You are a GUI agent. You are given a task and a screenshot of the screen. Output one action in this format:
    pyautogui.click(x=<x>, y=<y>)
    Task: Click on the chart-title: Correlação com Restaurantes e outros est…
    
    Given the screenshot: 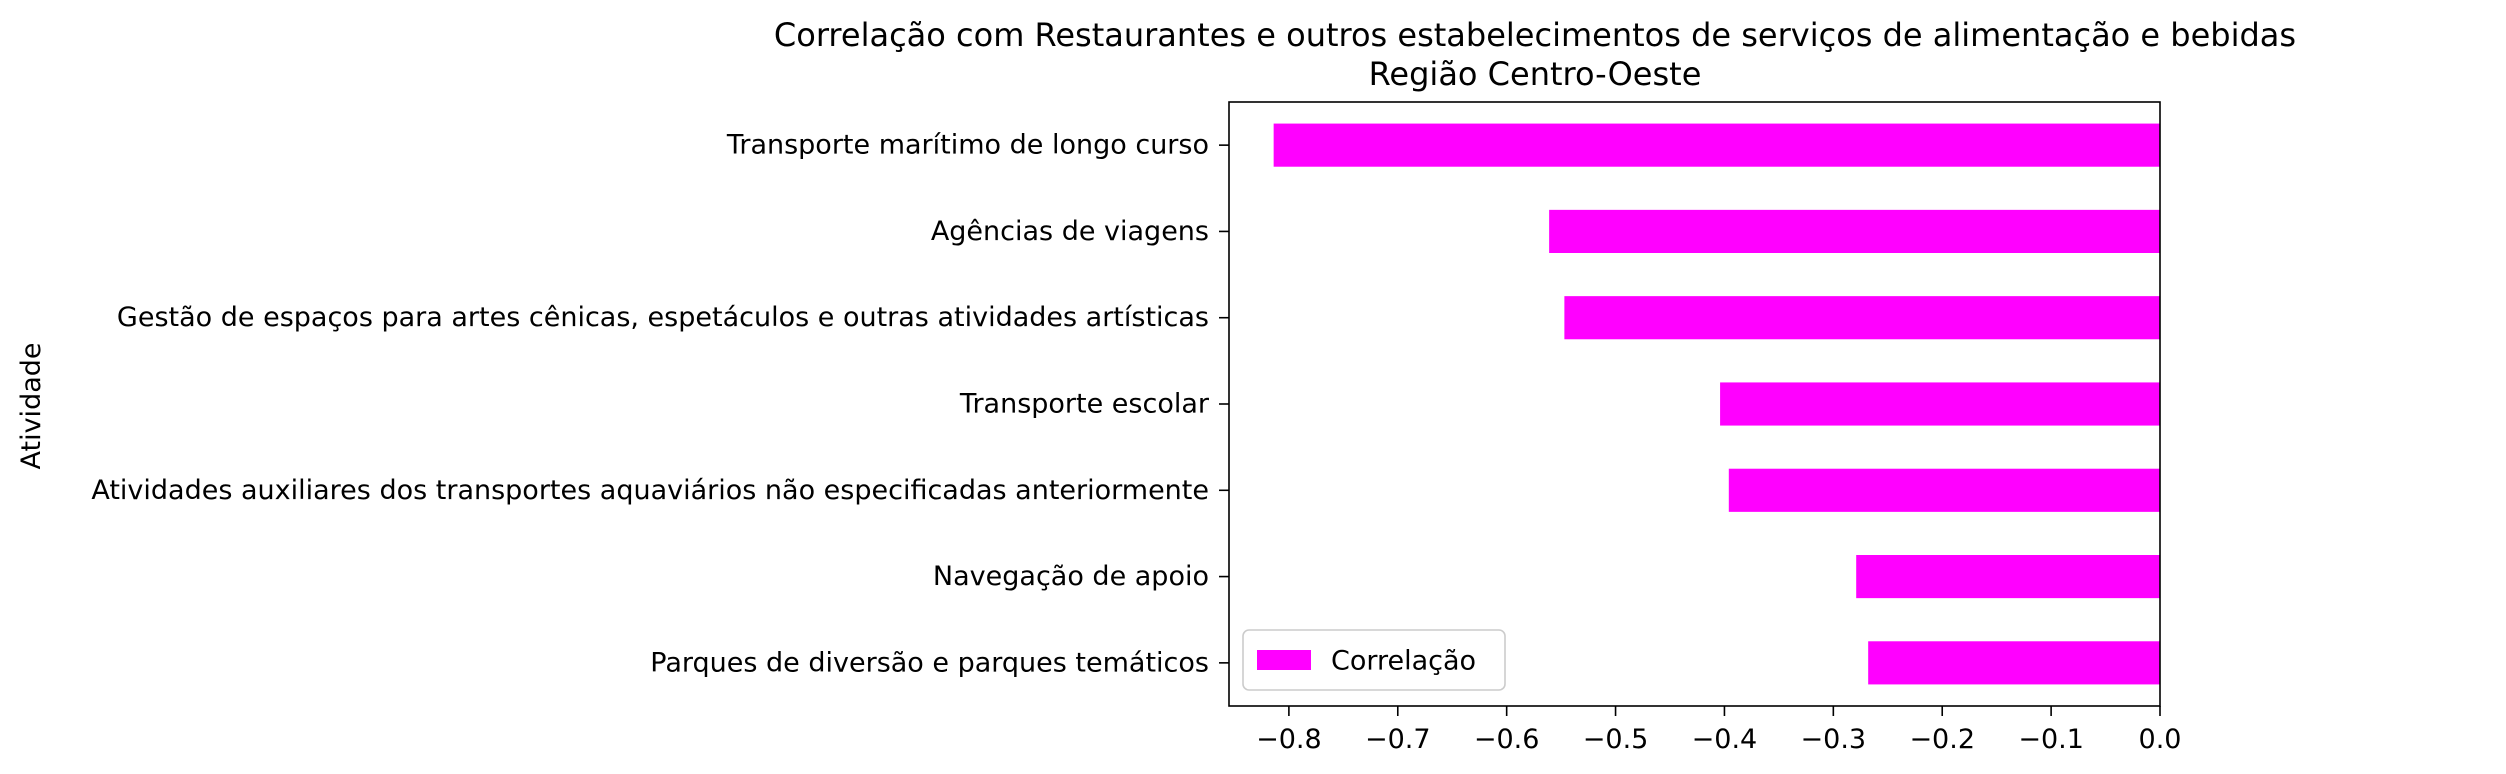 What is the action you would take?
    pyautogui.click(x=1535, y=35)
    